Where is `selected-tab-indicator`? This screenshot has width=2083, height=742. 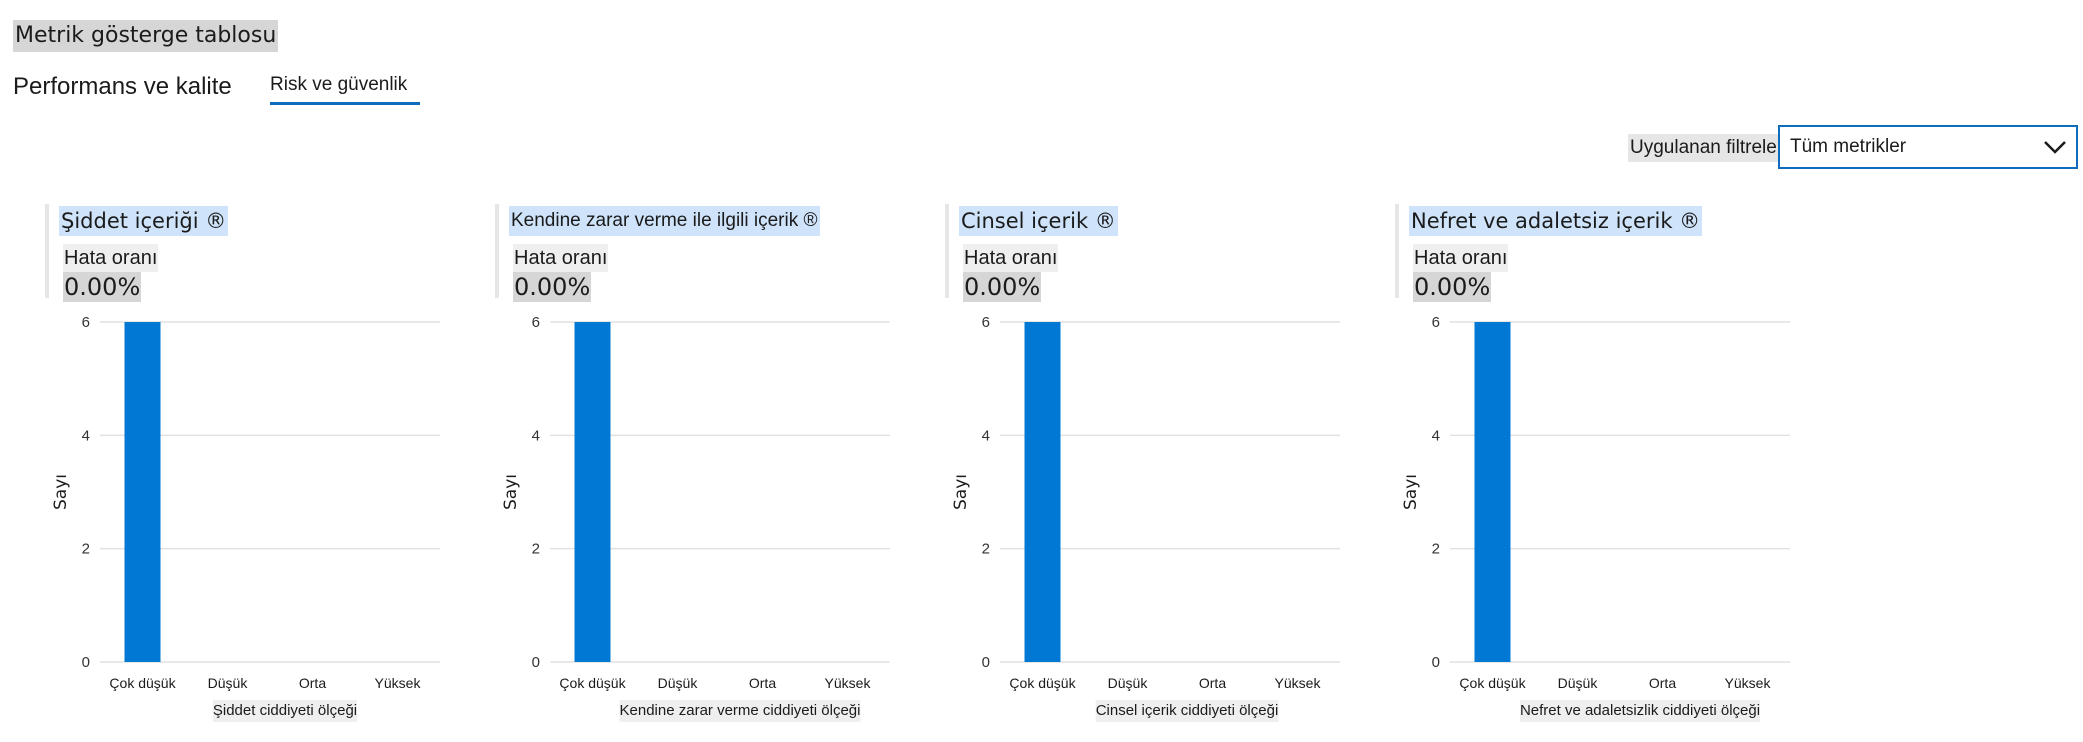 selected-tab-indicator is located at coordinates (345, 103).